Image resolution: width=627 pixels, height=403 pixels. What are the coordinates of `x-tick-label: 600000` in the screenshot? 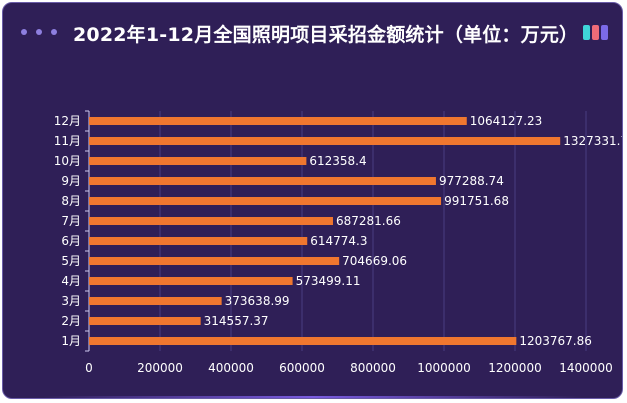 It's located at (302, 368).